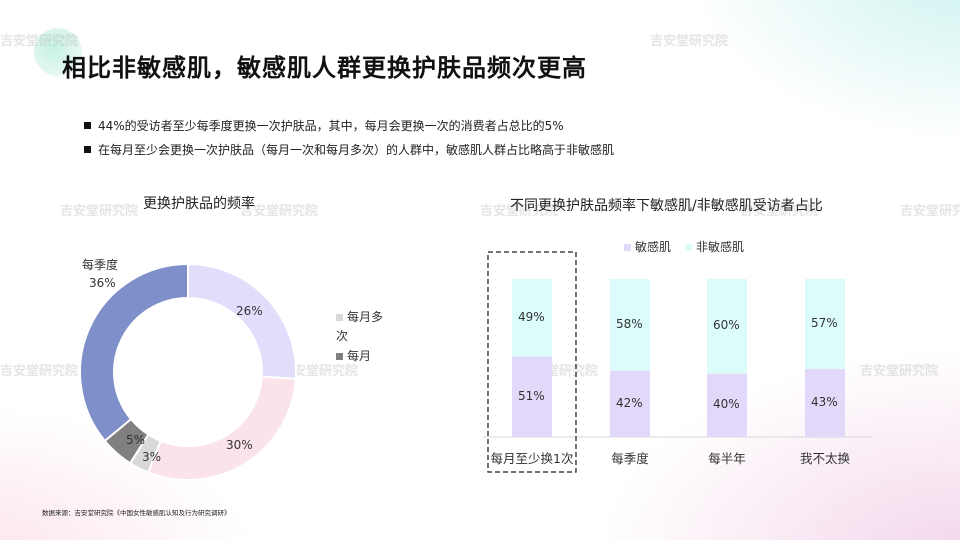 The width and height of the screenshot is (960, 540). I want to click on x-tick-label: 每半年, so click(727, 458).